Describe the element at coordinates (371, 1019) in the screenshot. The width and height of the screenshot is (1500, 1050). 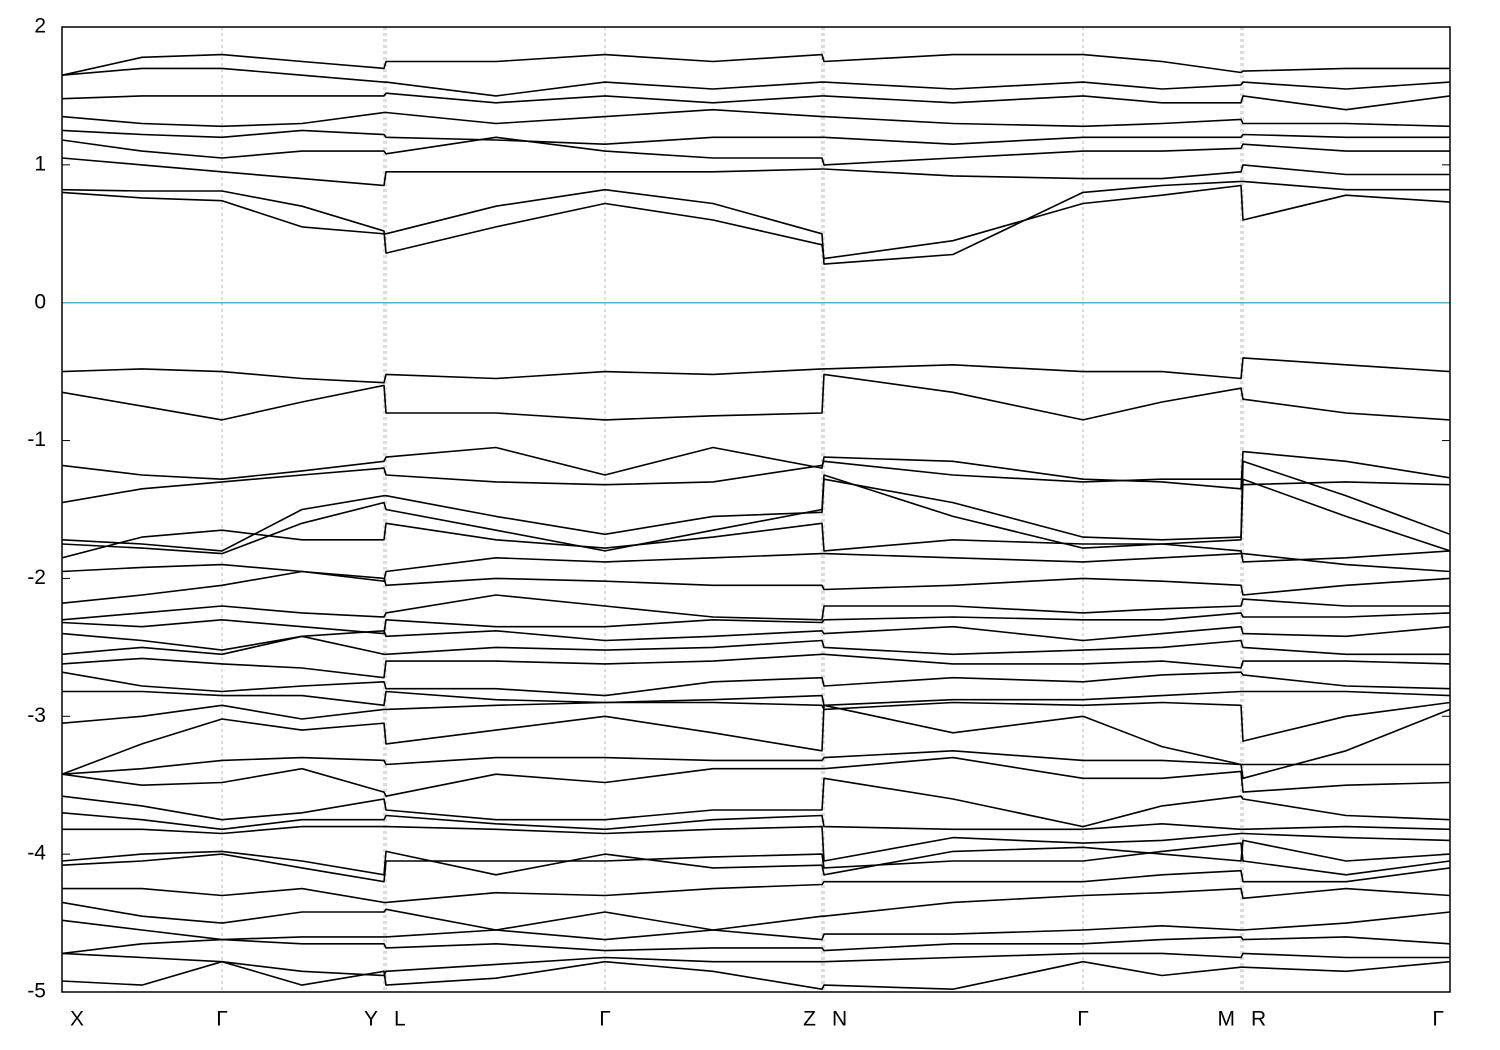
I see `x-tick-label: Y` at that location.